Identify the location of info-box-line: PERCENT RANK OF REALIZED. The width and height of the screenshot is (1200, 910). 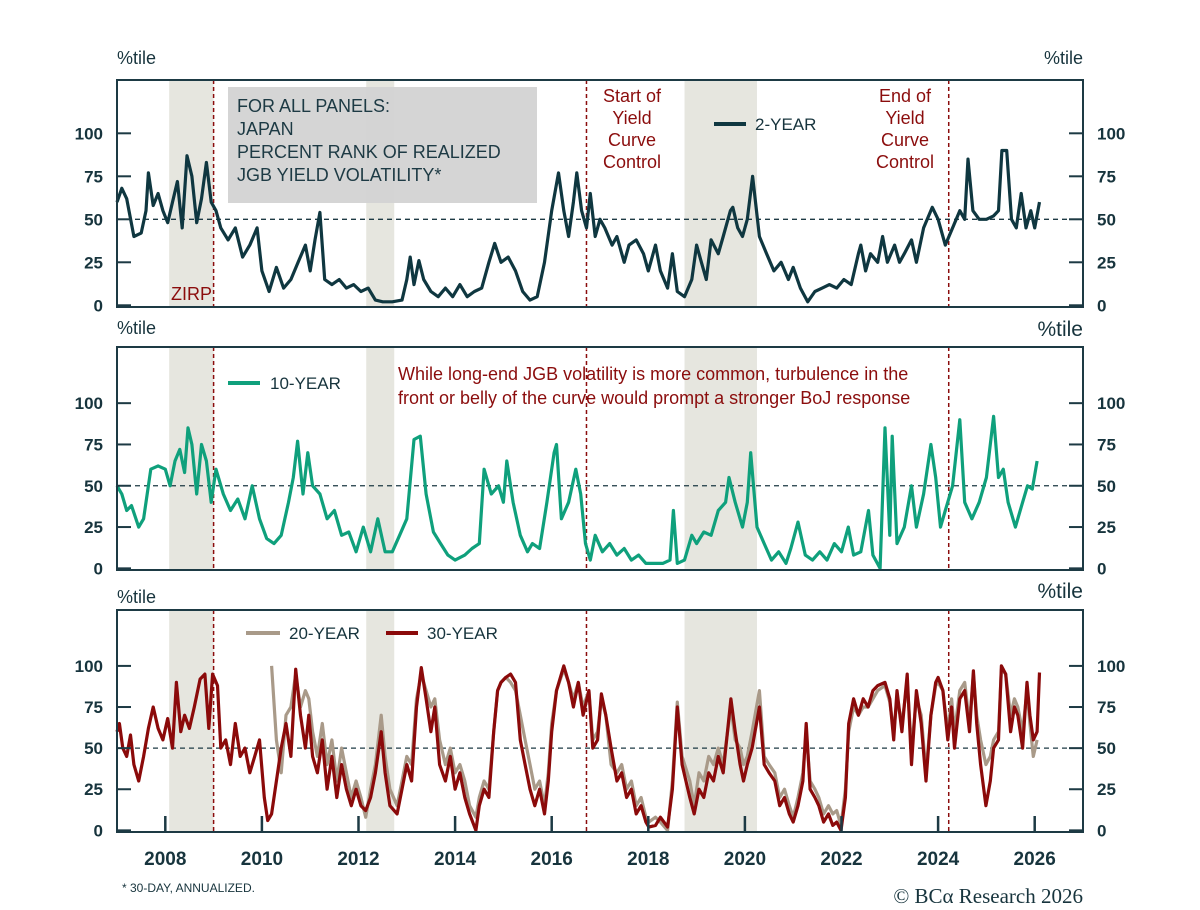
(369, 152).